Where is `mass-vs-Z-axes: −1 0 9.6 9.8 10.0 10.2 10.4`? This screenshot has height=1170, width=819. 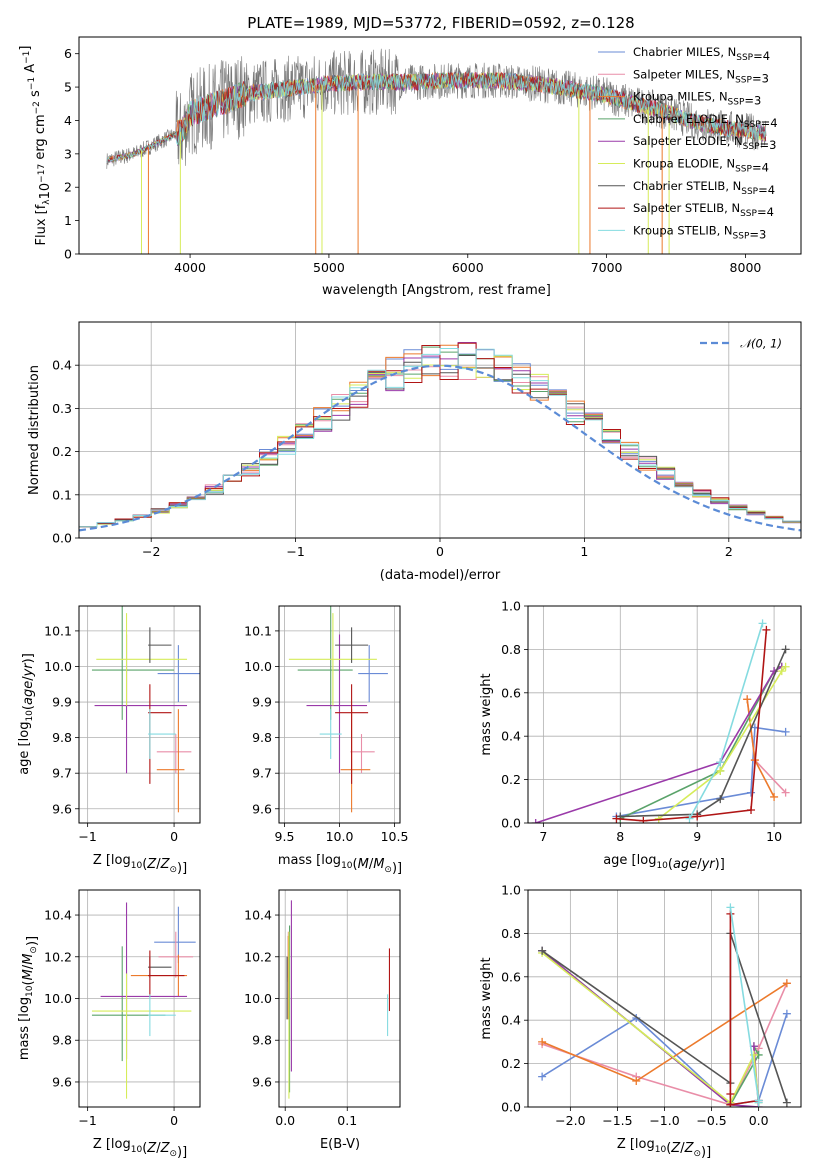 mass-vs-Z-axes: −1 0 9.6 9.8 10.0 10.2 10.4 is located at coordinates (122, 1009).